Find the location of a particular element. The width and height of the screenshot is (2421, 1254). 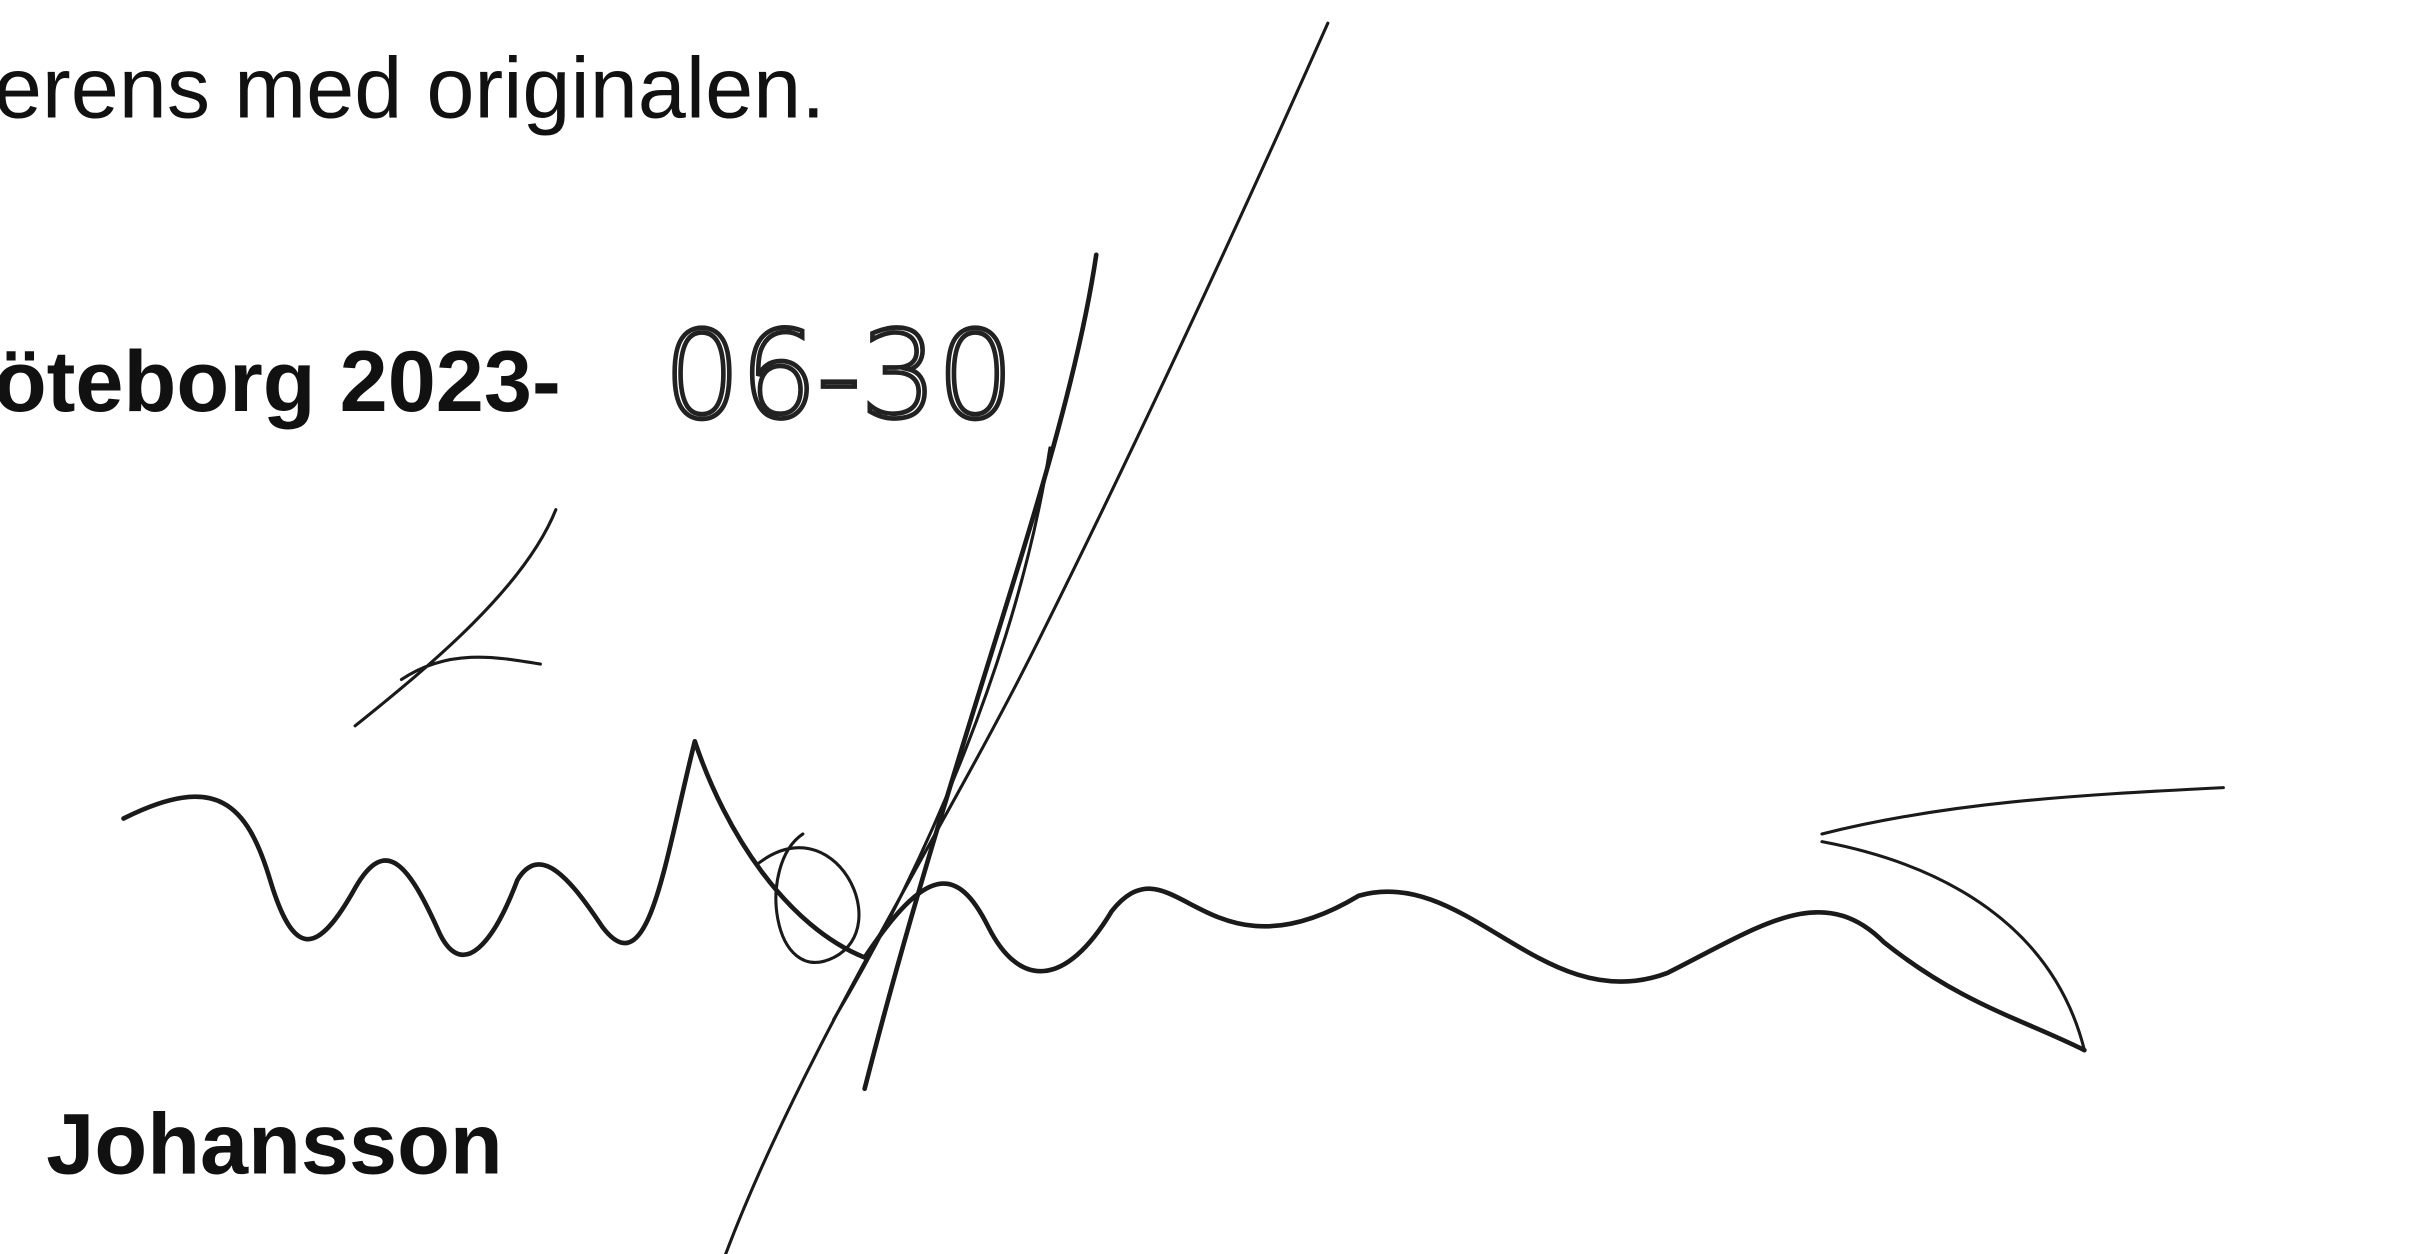

handwritten-date: 06-30 is located at coordinates (839, 376).